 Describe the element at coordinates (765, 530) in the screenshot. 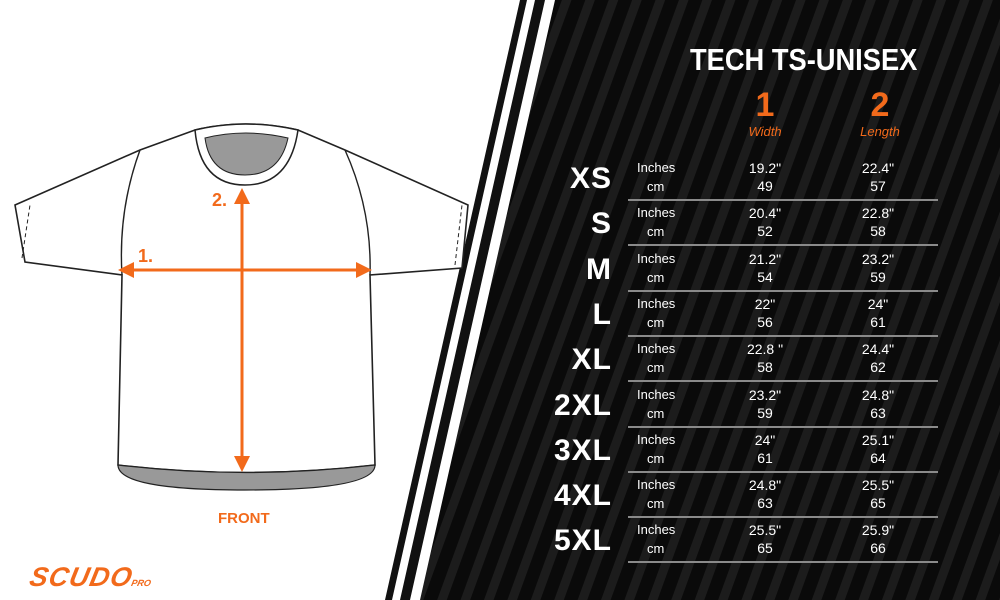

I see `width-inches: 25.5"` at that location.